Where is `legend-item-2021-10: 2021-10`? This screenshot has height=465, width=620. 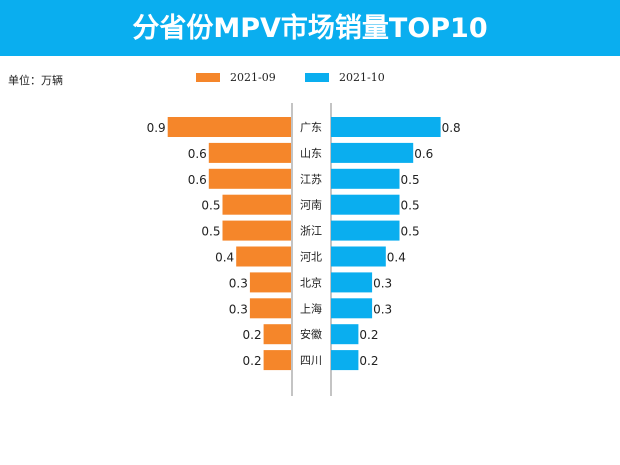
legend-item-2021-10: 2021-10 is located at coordinates (345, 77).